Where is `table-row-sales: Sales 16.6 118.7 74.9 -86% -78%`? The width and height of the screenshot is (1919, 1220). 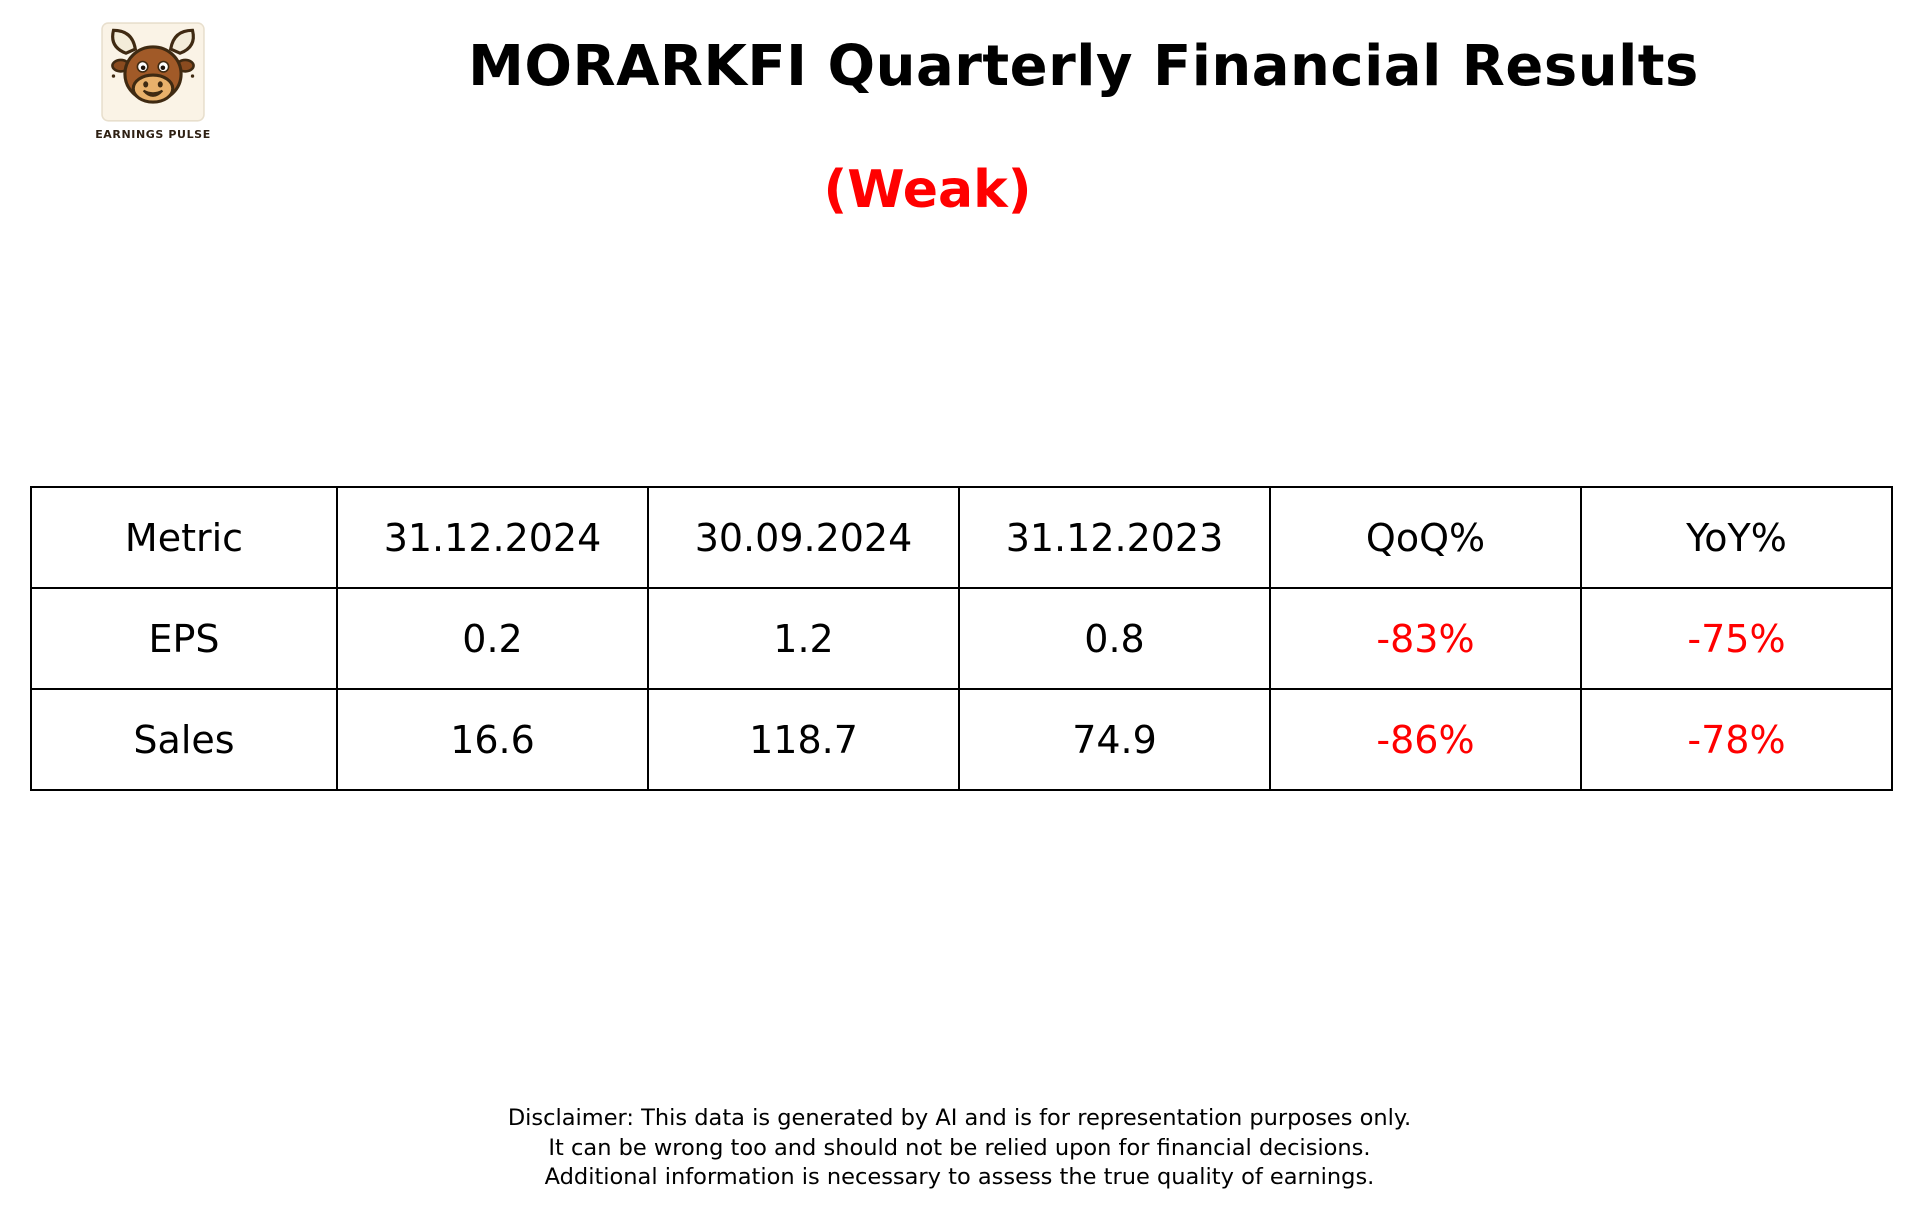 table-row-sales: Sales 16.6 118.7 74.9 -86% -78% is located at coordinates (961, 739).